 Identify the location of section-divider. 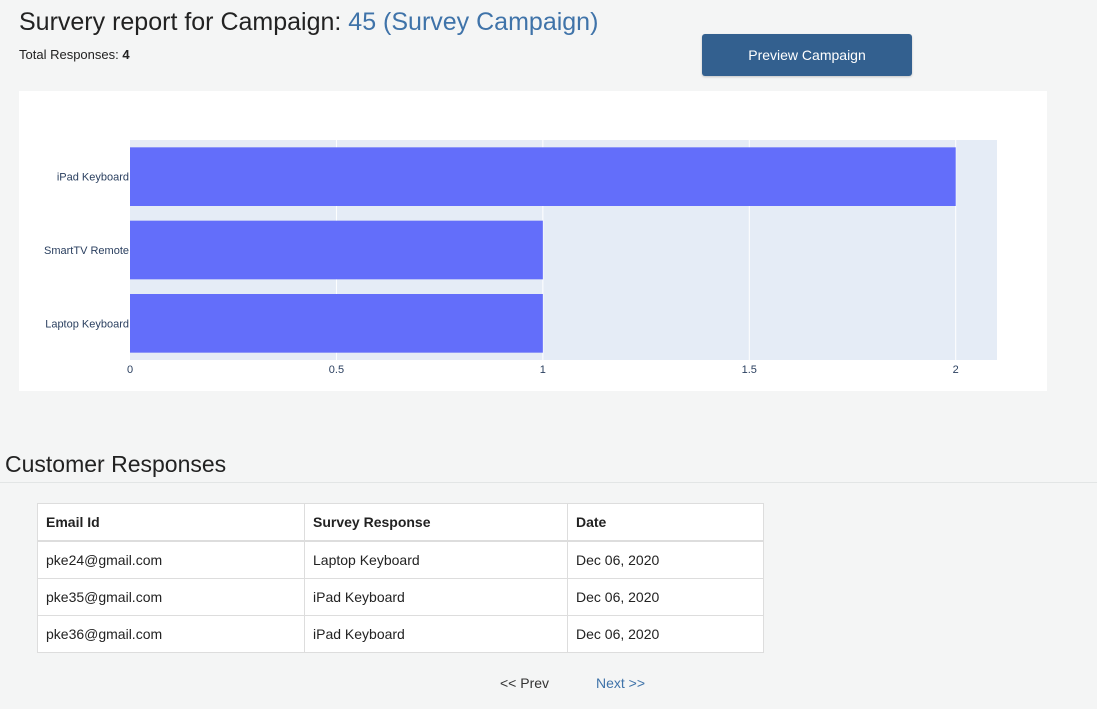
(548, 482).